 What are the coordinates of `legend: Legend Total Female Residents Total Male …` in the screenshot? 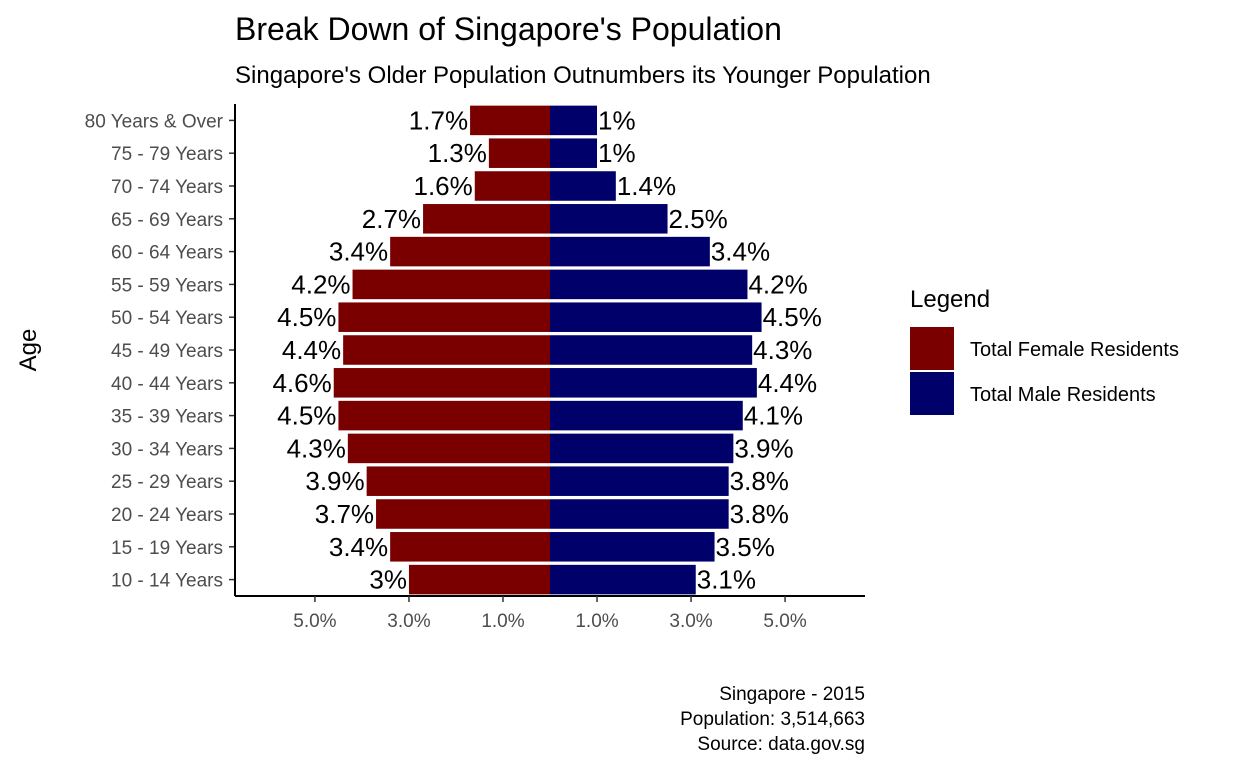 It's located at (1044, 350).